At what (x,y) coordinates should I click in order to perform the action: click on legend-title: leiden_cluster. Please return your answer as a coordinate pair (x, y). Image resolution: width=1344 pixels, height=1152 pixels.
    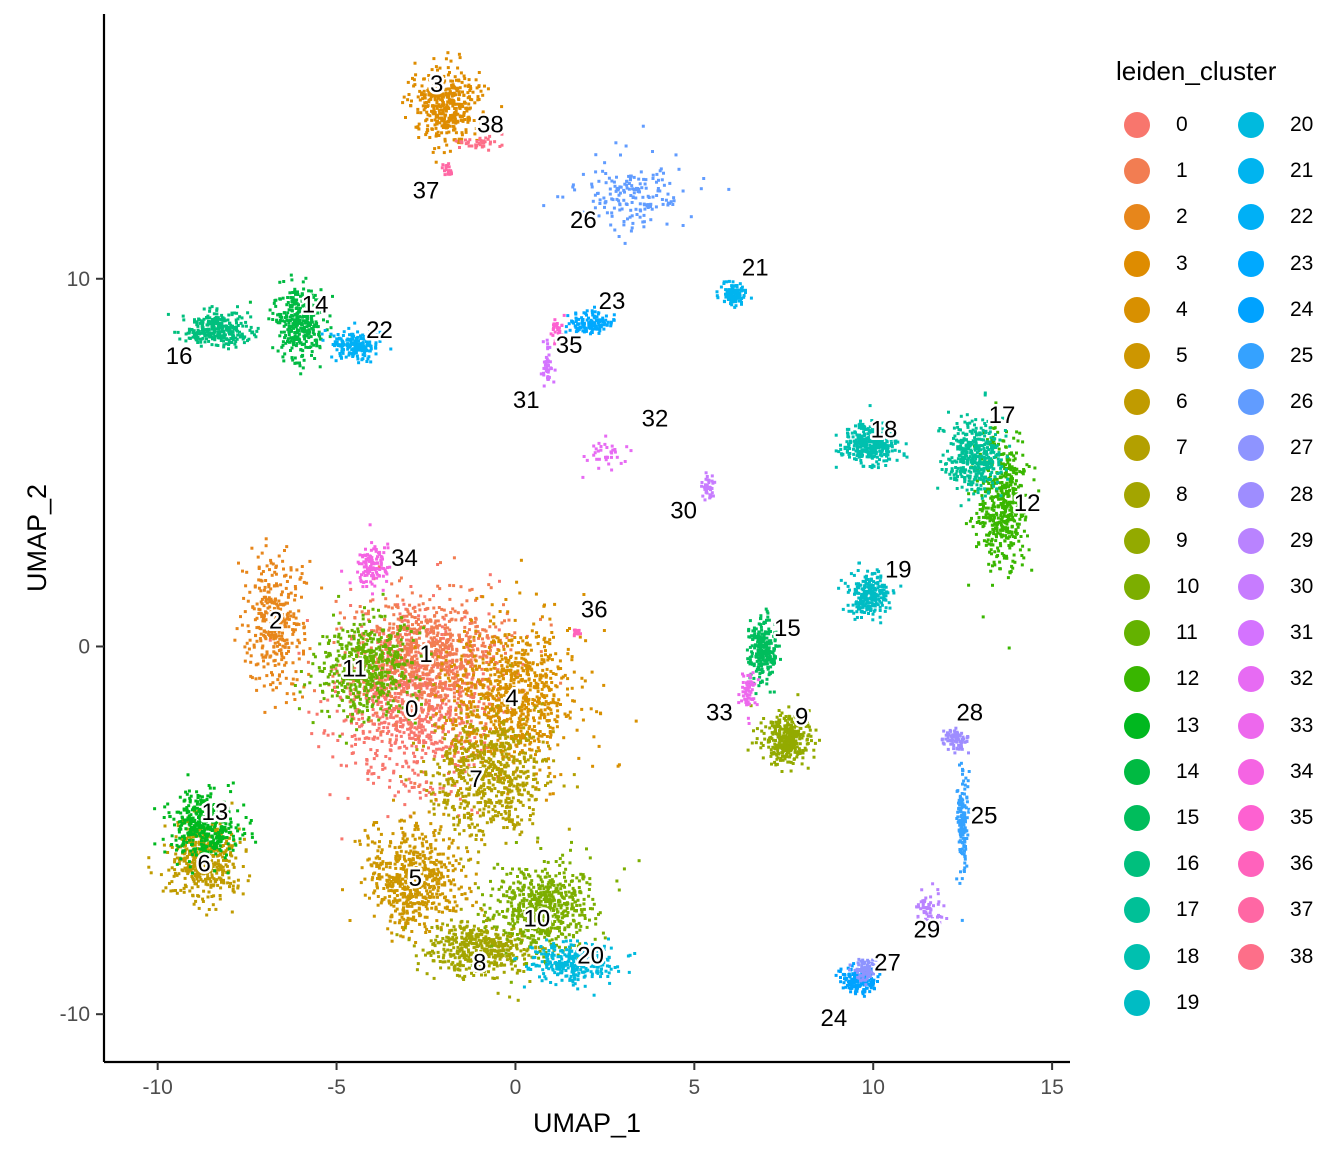
    Looking at the image, I should click on (1196, 71).